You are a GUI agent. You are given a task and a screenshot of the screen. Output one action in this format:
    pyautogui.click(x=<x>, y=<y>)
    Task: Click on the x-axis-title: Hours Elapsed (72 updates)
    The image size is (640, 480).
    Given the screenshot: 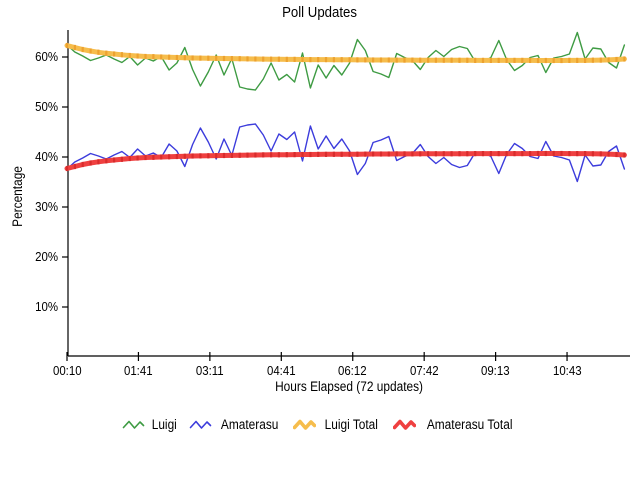 What is the action you would take?
    pyautogui.click(x=349, y=386)
    